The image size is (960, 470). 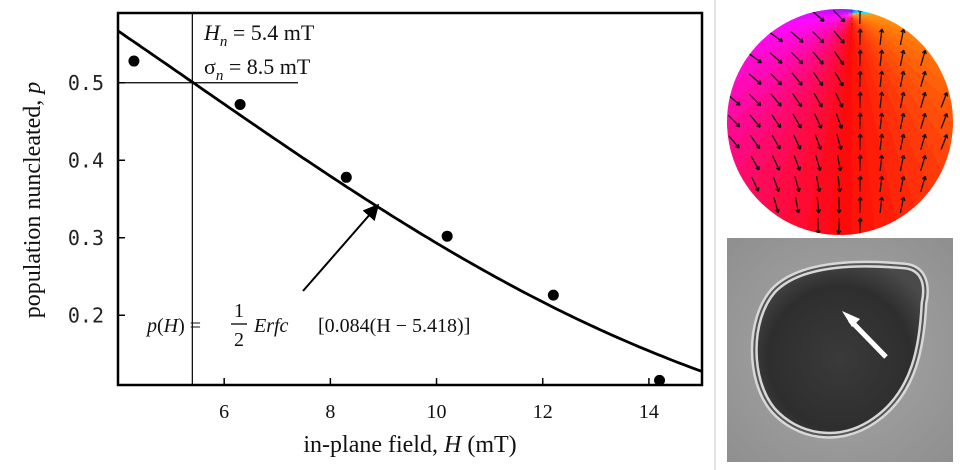 What do you see at coordinates (86, 315) in the screenshot?
I see `y-tick-label-0: 0.2` at bounding box center [86, 315].